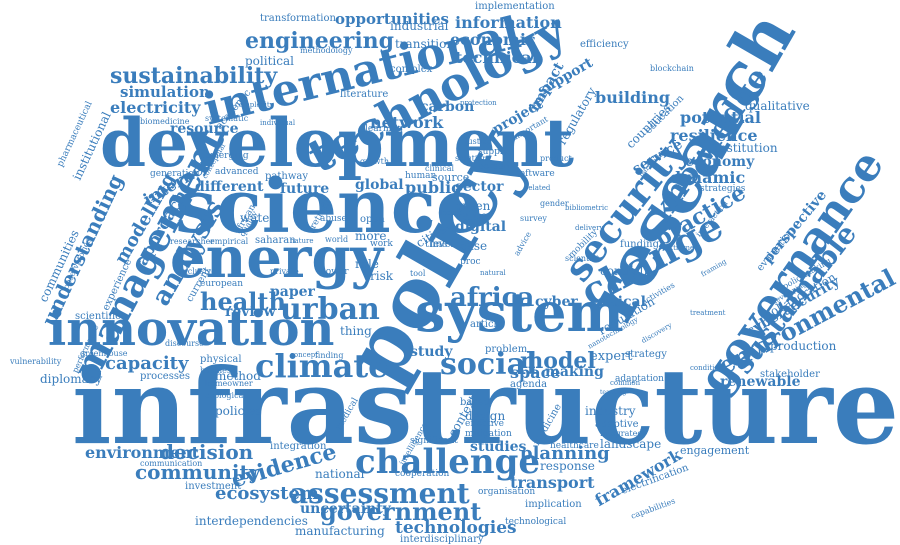  Describe the element at coordinates (613, 392) in the screenshot. I see `cloud-word-teaching: teaching` at that location.